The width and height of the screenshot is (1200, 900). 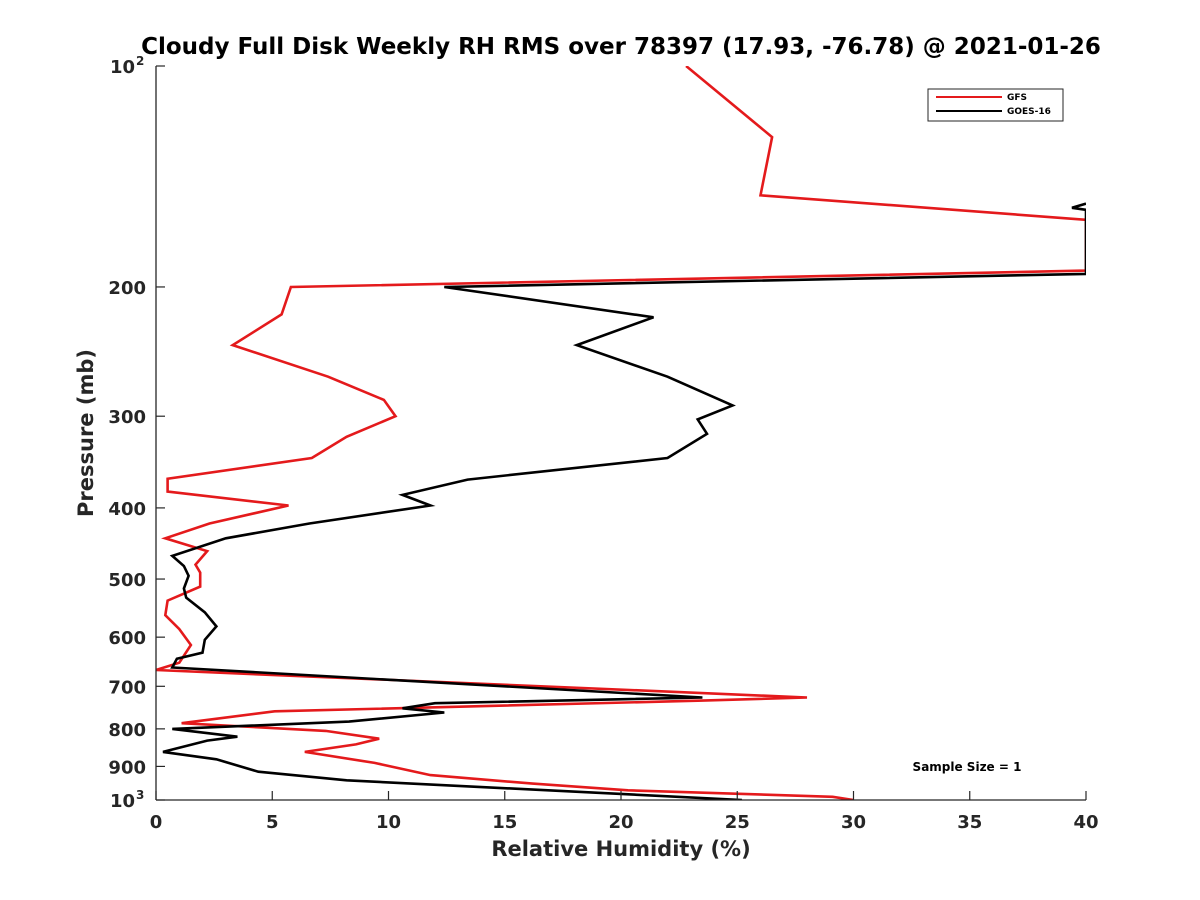 I want to click on y-tick-label: 300, so click(x=127, y=417).